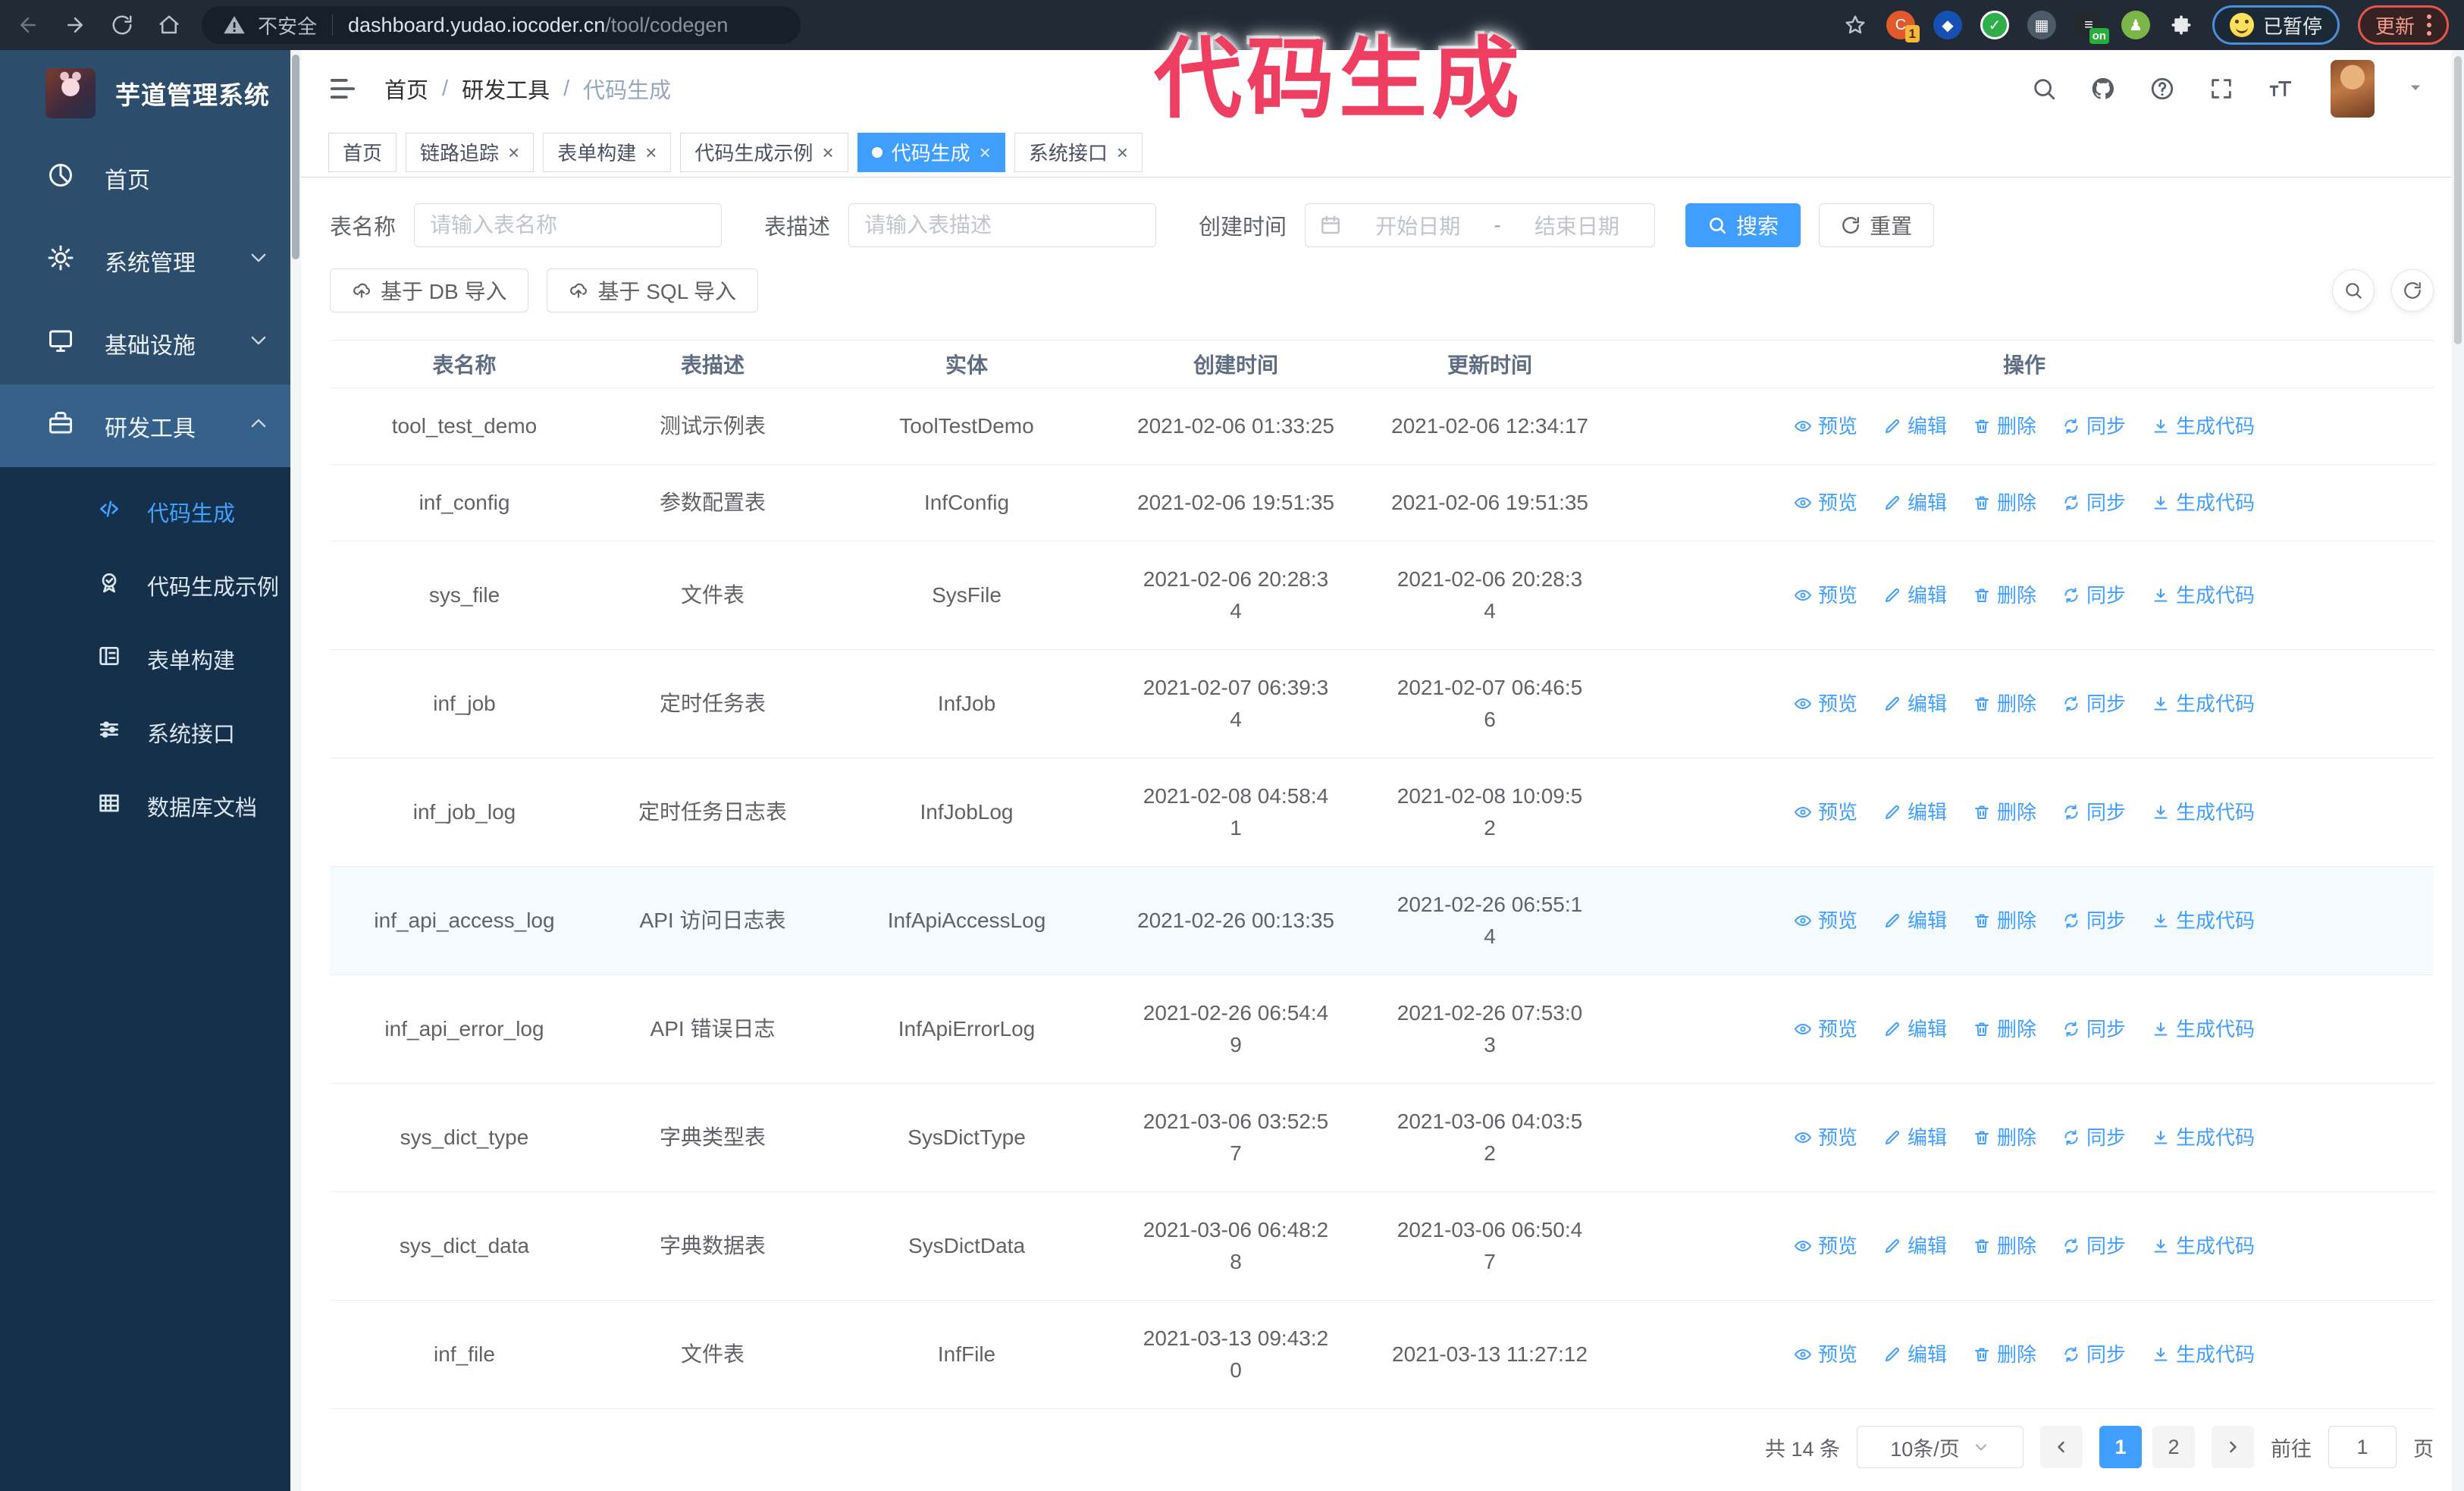  Describe the element at coordinates (1743, 225) in the screenshot. I see `search-button: 搜索` at that location.